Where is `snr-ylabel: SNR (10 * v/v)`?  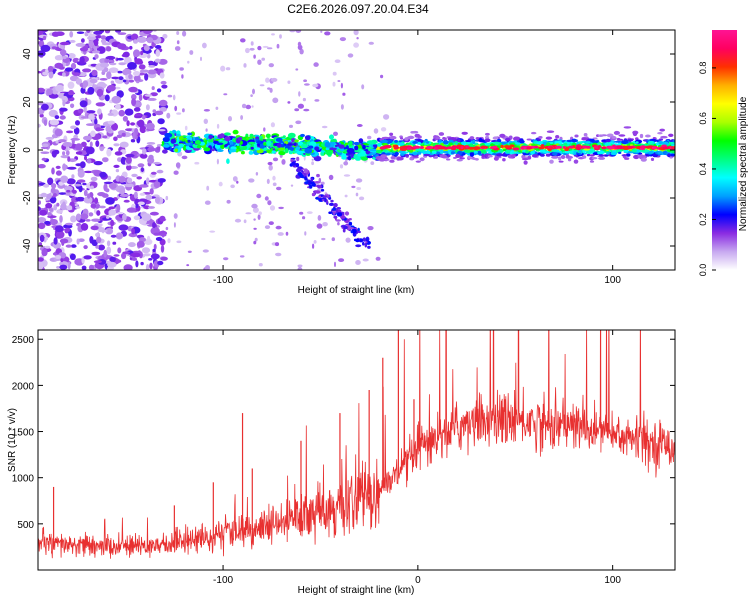 snr-ylabel: SNR (10 * v/v) is located at coordinates (12, 440).